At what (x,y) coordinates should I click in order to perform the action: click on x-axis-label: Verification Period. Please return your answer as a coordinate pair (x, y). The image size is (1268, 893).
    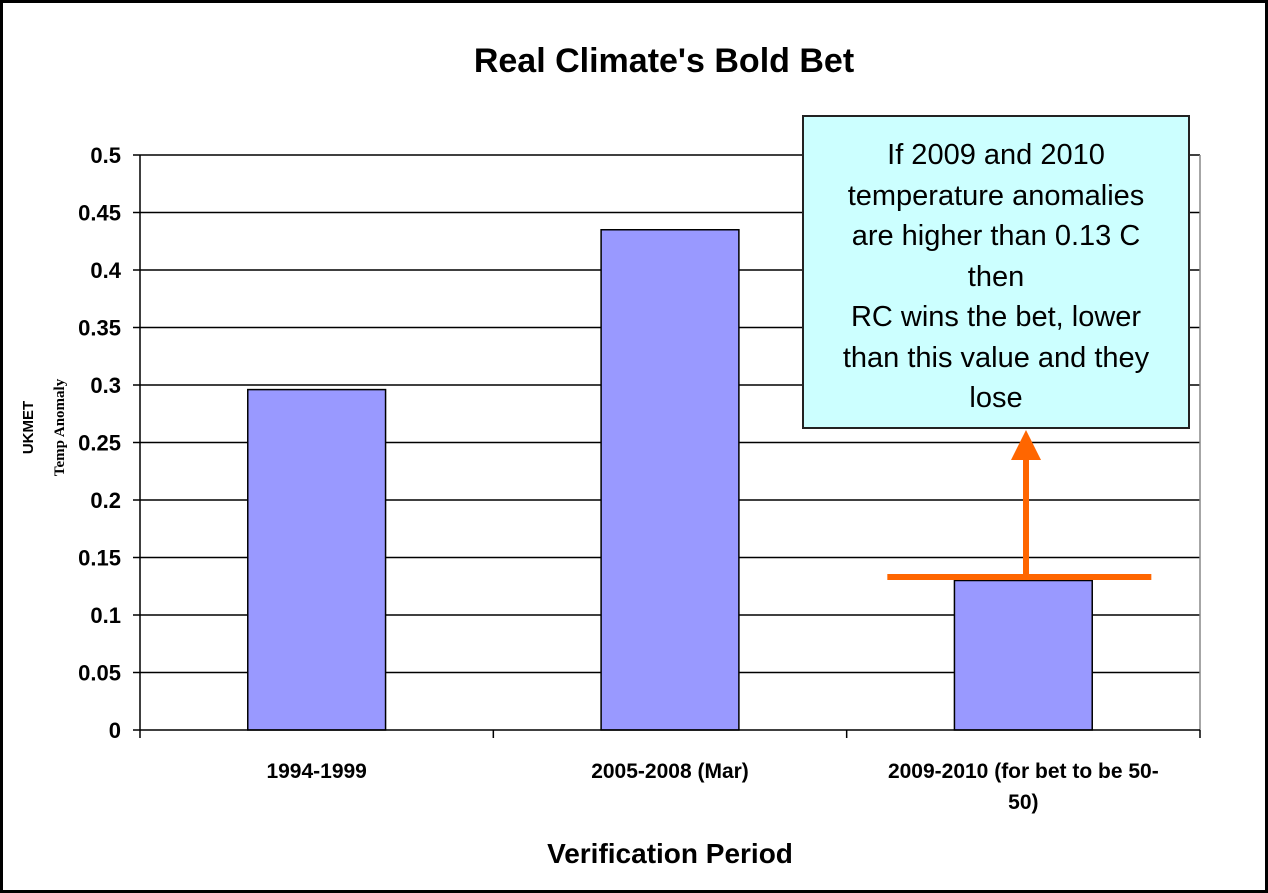
    Looking at the image, I should click on (670, 853).